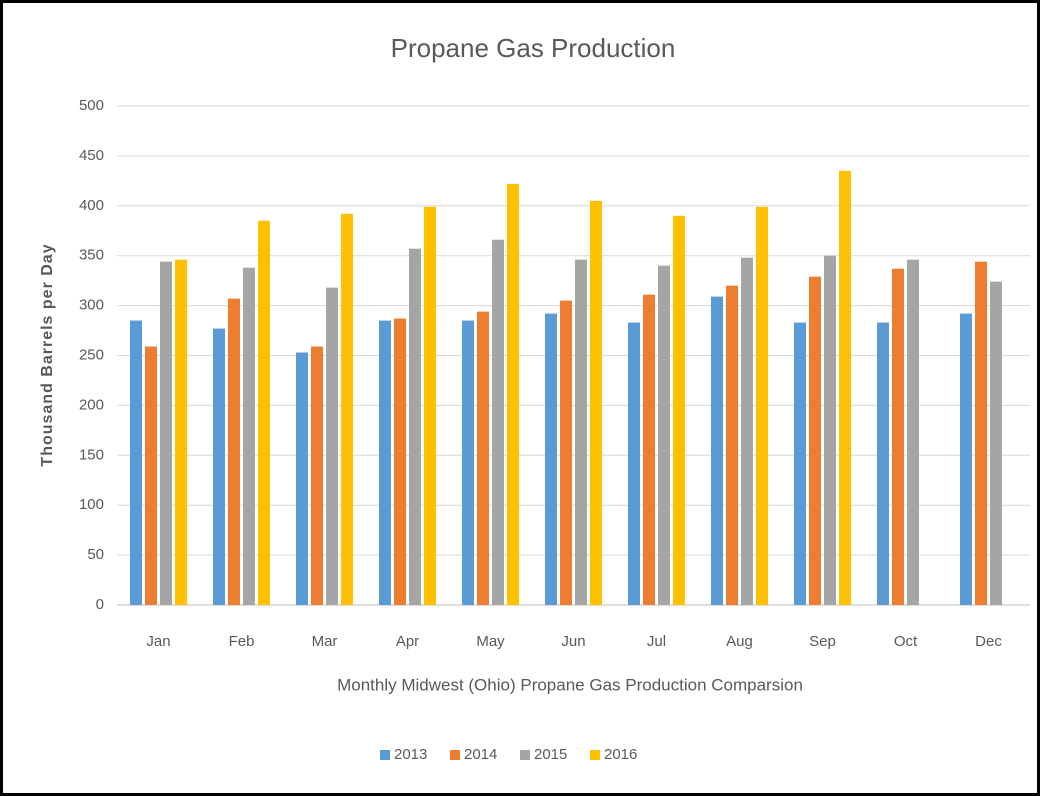 Image resolution: width=1040 pixels, height=796 pixels. What do you see at coordinates (91, 454) in the screenshot?
I see `y-tick-label: 150` at bounding box center [91, 454].